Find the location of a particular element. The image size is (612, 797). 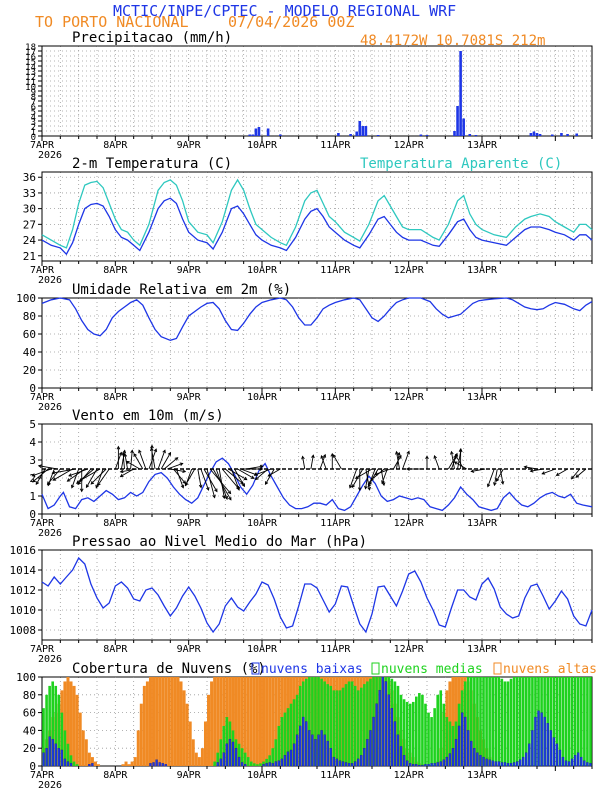

y-tick-label: 27 is located at coordinates (29, 224).